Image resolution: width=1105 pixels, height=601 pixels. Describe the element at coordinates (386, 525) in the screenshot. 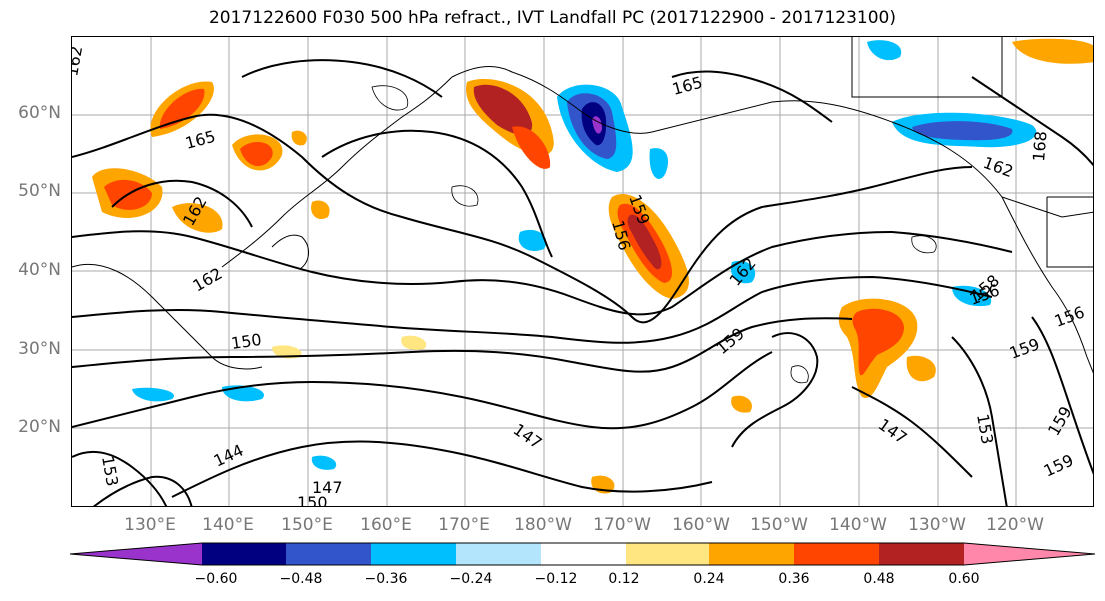

I see `lon-label: 160°E` at that location.